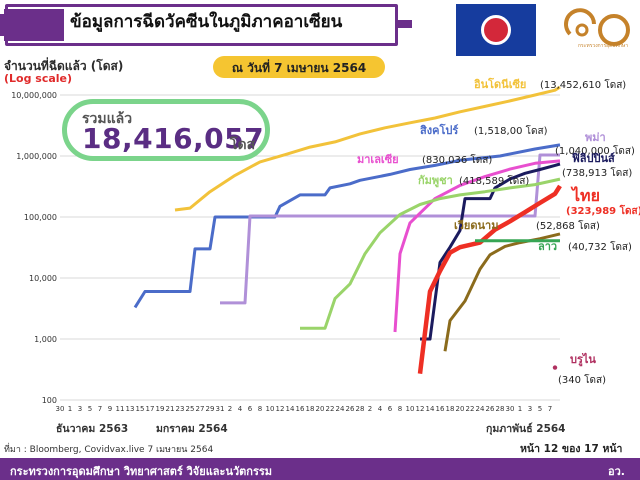  I want to click on series-value-label: (1,518,00 โดส), so click(511, 130).